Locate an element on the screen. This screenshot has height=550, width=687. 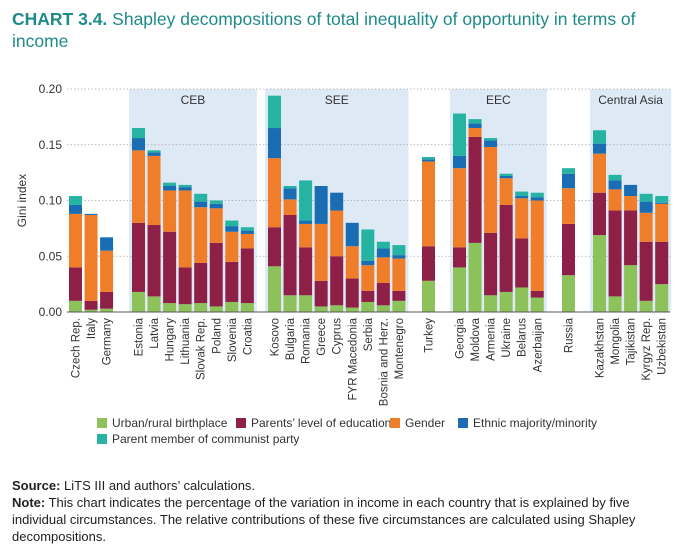
x-tick-label: Romania is located at coordinates (307, 340).